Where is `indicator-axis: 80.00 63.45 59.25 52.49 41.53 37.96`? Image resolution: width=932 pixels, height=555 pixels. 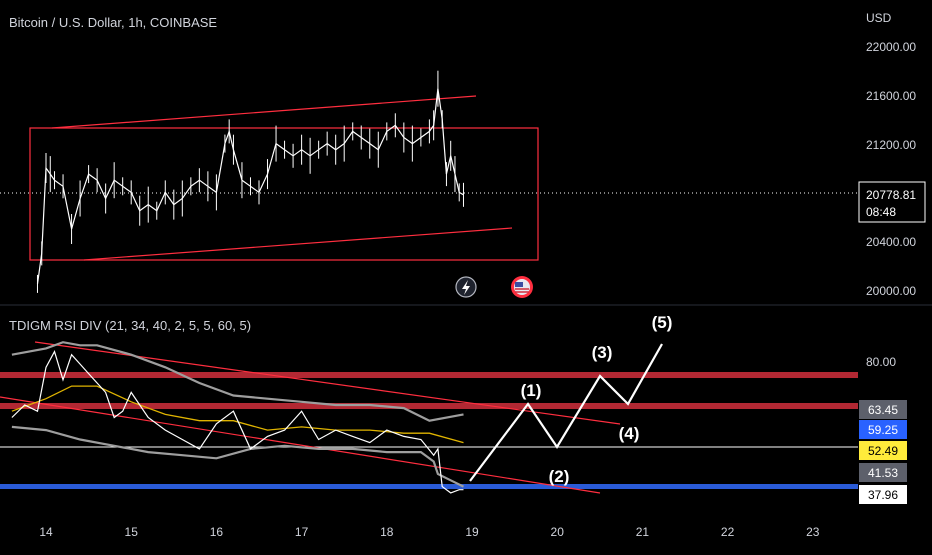
indicator-axis: 80.00 63.45 59.25 52.49 41.53 37.96 is located at coordinates (883, 429).